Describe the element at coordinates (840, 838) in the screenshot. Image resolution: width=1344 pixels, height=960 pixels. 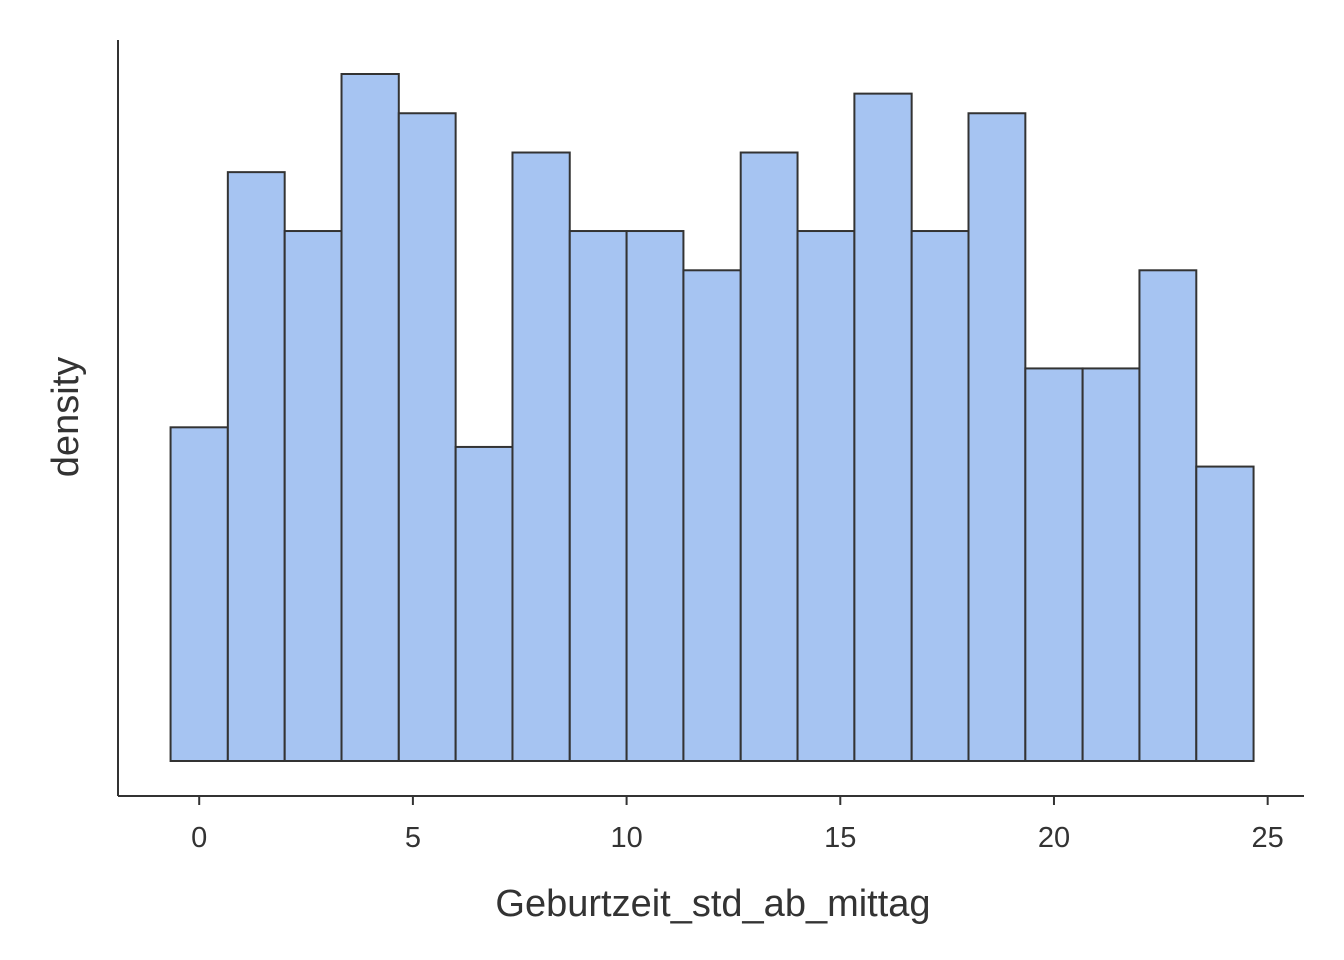
I see `x-tick-label-3: 15` at that location.